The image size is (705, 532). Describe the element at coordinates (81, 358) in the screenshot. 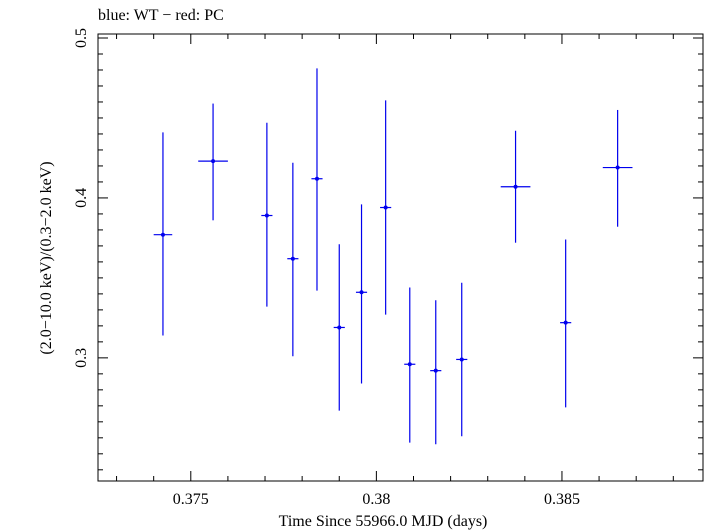

I see `y-tick-label: 0.3` at that location.